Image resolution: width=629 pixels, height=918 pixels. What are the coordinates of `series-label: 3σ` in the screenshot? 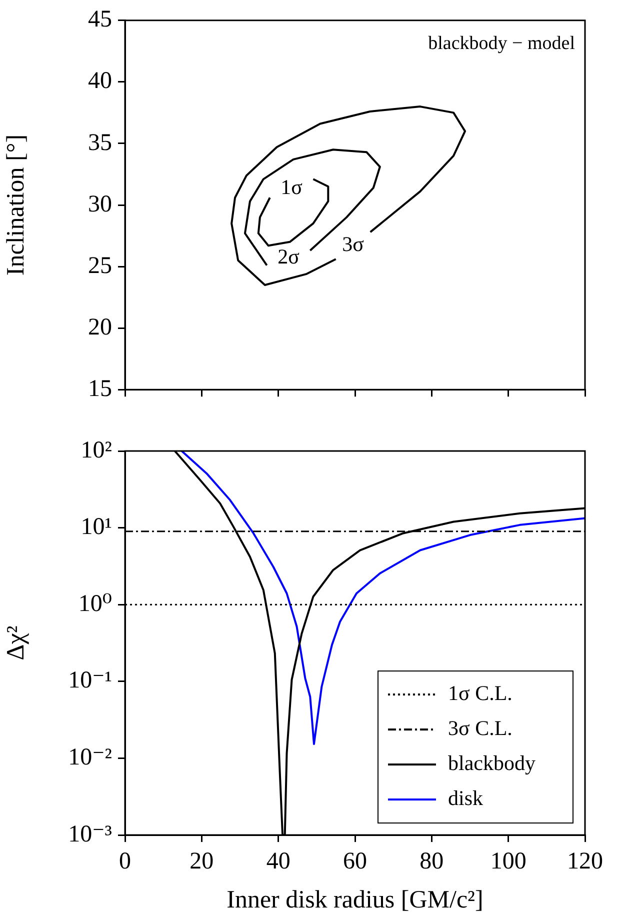 It's located at (353, 244).